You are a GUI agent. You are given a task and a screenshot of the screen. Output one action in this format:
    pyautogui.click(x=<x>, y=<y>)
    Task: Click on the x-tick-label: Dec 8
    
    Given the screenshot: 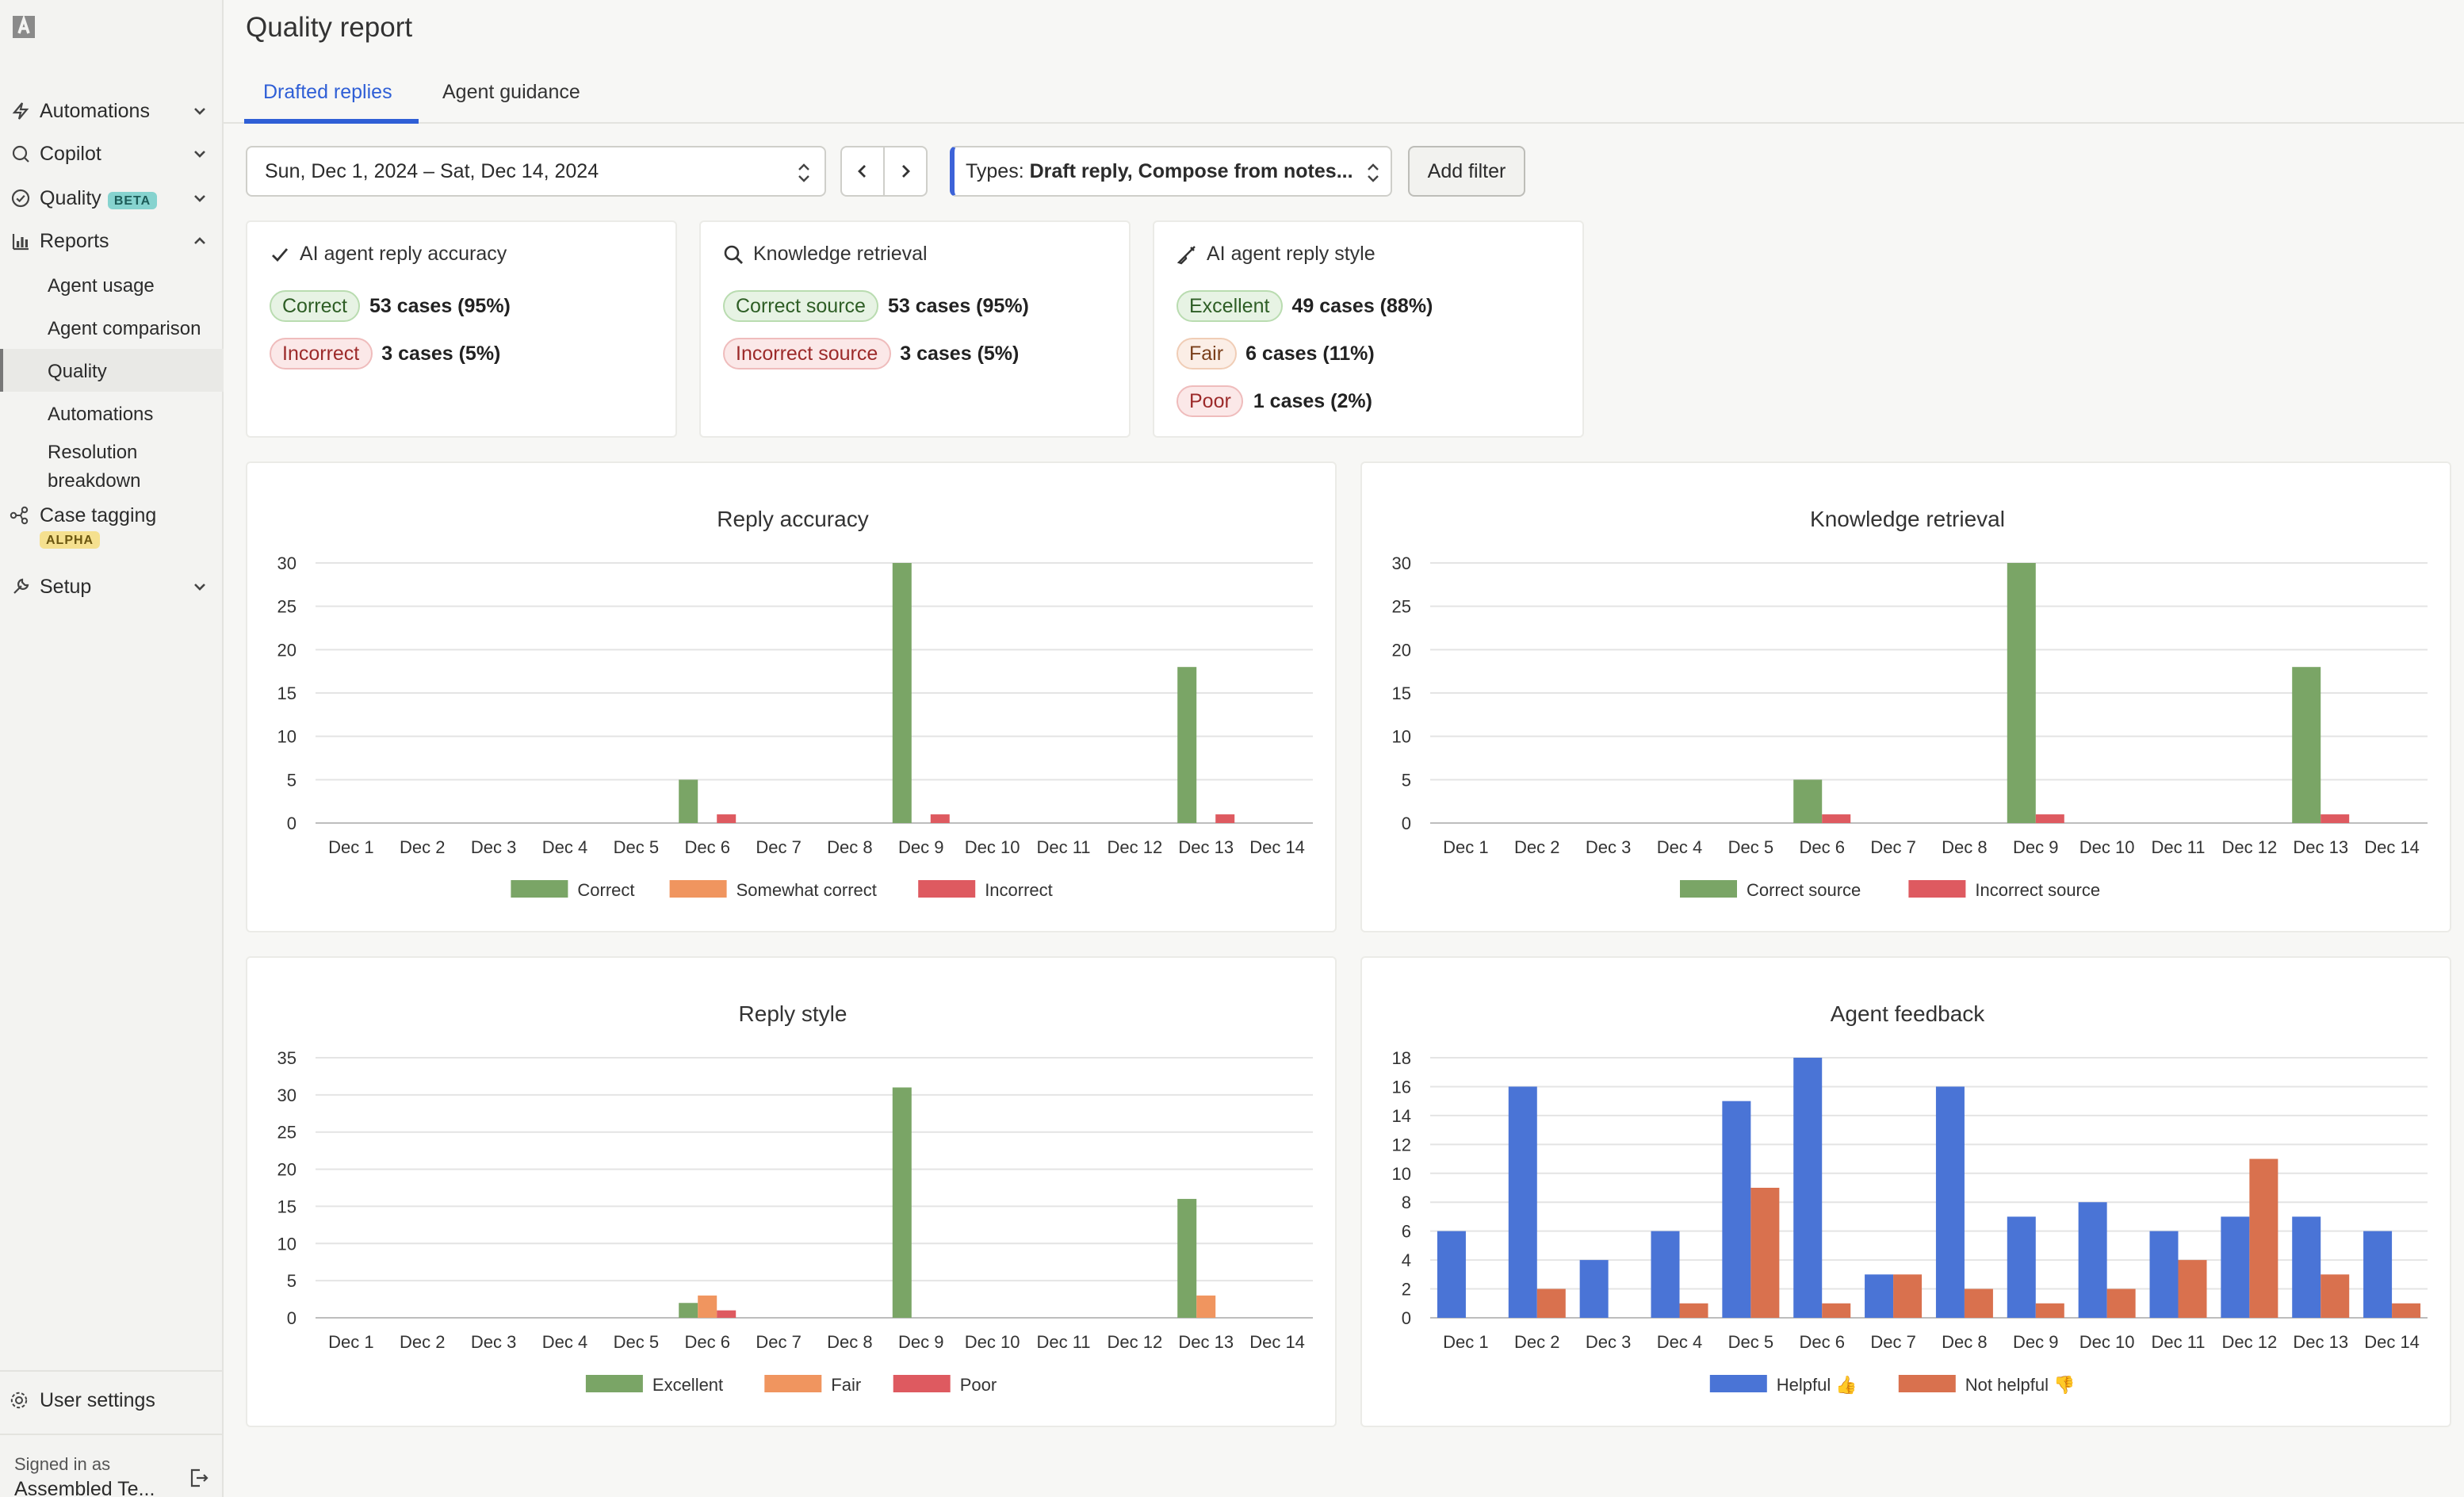 What is the action you would take?
    pyautogui.click(x=1965, y=847)
    